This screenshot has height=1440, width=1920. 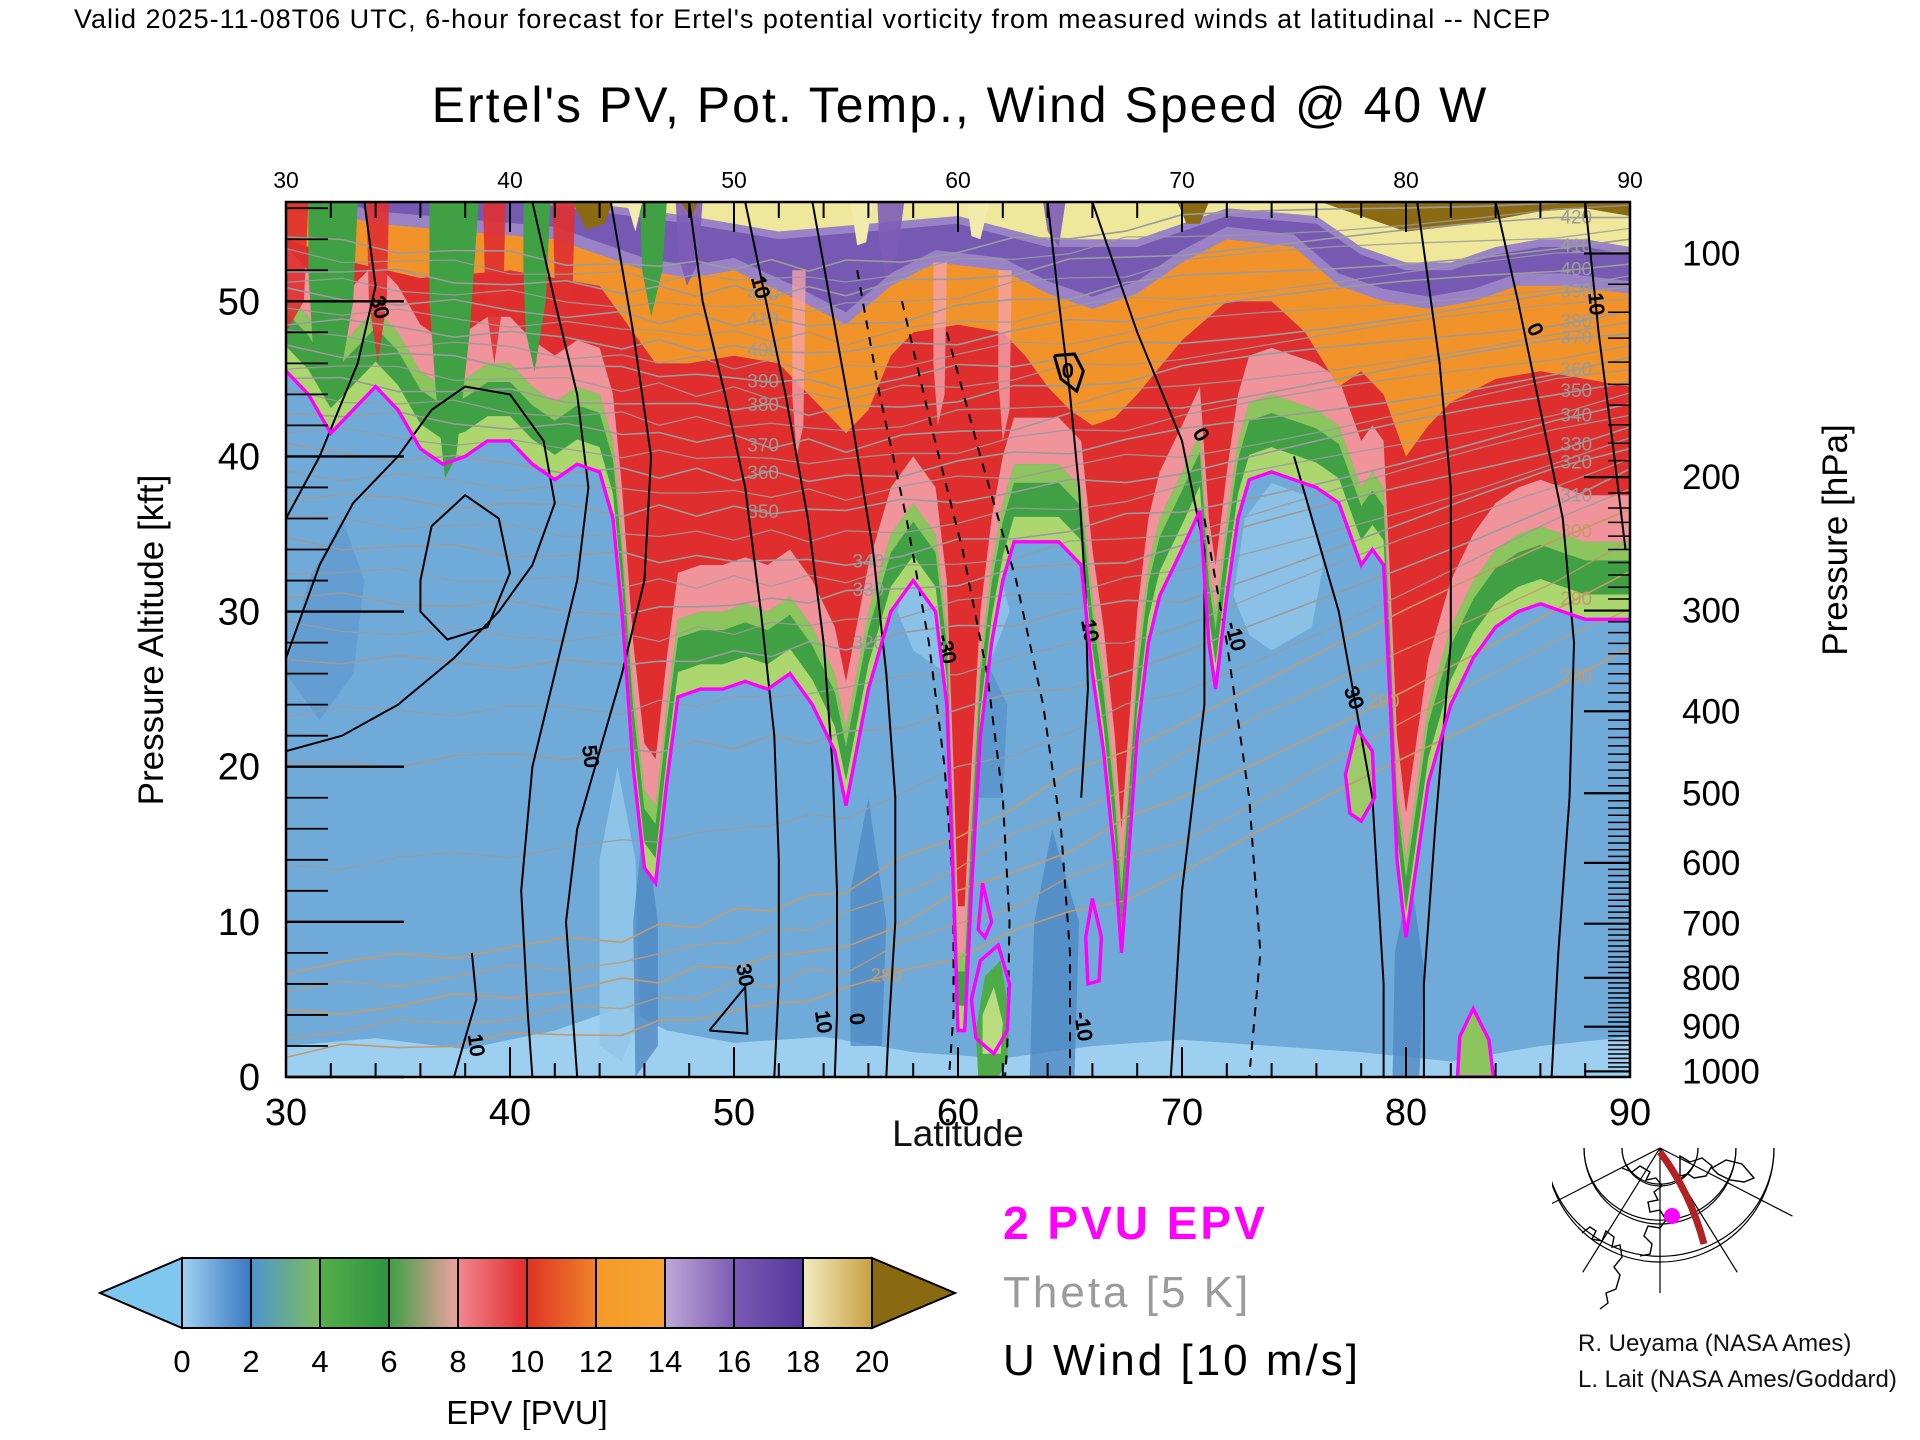 I want to click on legend-item: Theta [5 K], so click(x=1127, y=1292).